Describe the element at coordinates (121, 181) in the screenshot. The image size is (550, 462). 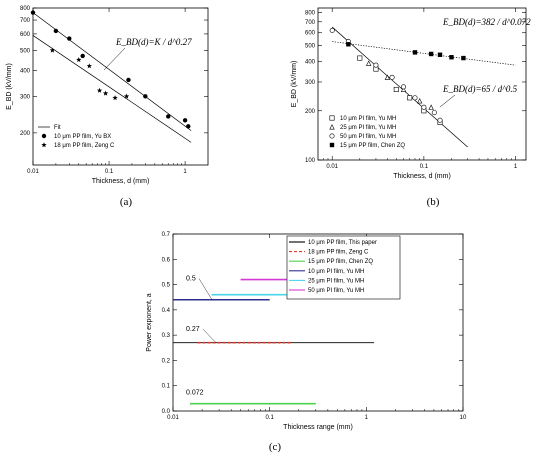
I see `x-axis-label: Thickness, d (mm)` at that location.